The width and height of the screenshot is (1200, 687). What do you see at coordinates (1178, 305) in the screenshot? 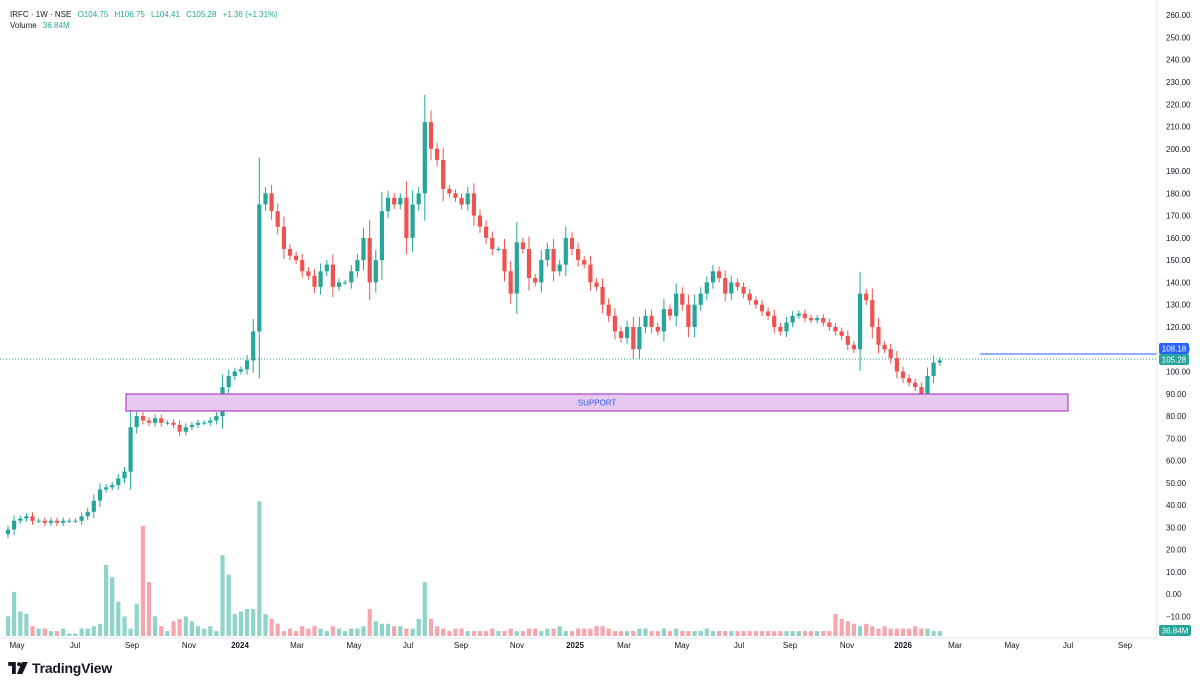
I see `y-tick-label: 130.00` at bounding box center [1178, 305].